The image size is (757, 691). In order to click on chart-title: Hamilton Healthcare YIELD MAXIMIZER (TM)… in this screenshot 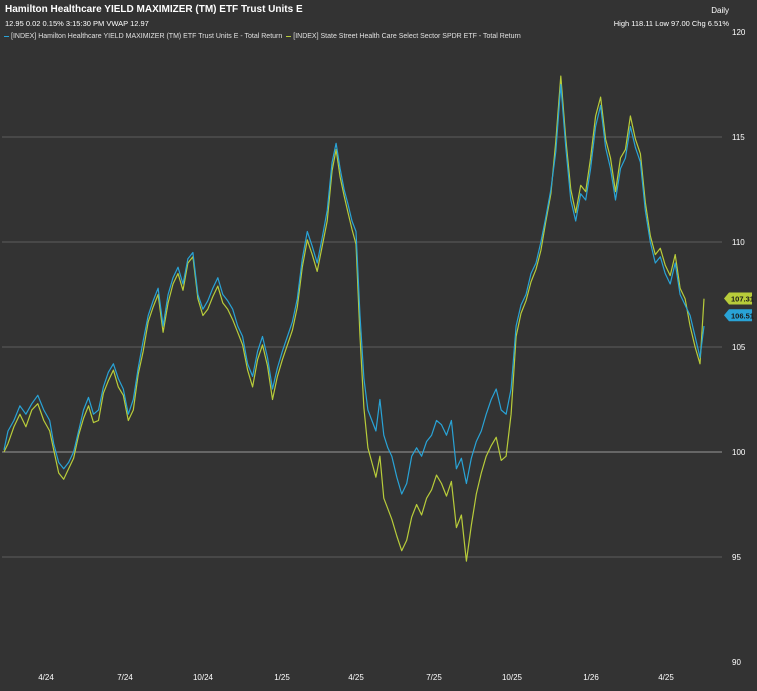, I will do `click(154, 9)`.